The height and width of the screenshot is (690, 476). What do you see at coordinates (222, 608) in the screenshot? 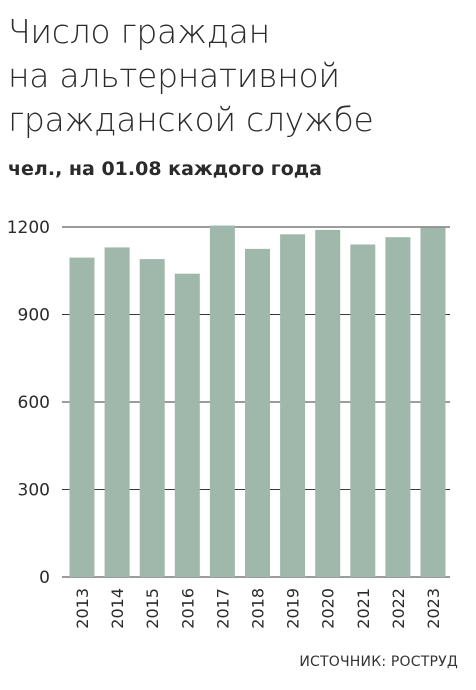
I see `x-tick-label: 2017` at bounding box center [222, 608].